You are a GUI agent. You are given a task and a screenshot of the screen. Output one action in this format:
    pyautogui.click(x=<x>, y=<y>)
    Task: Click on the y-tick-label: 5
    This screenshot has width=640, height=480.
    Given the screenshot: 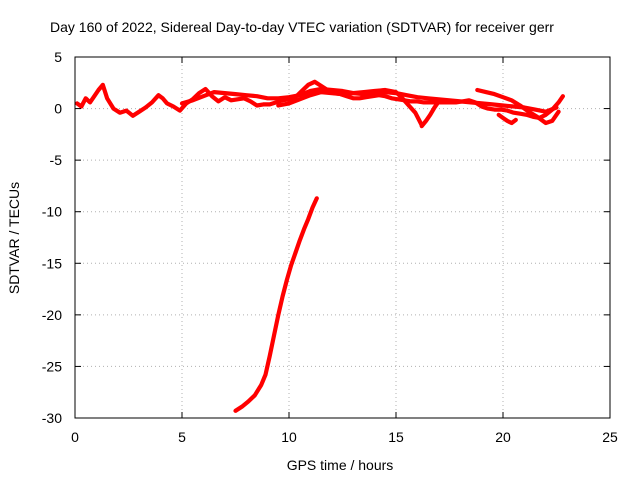 What is the action you would take?
    pyautogui.click(x=58, y=57)
    